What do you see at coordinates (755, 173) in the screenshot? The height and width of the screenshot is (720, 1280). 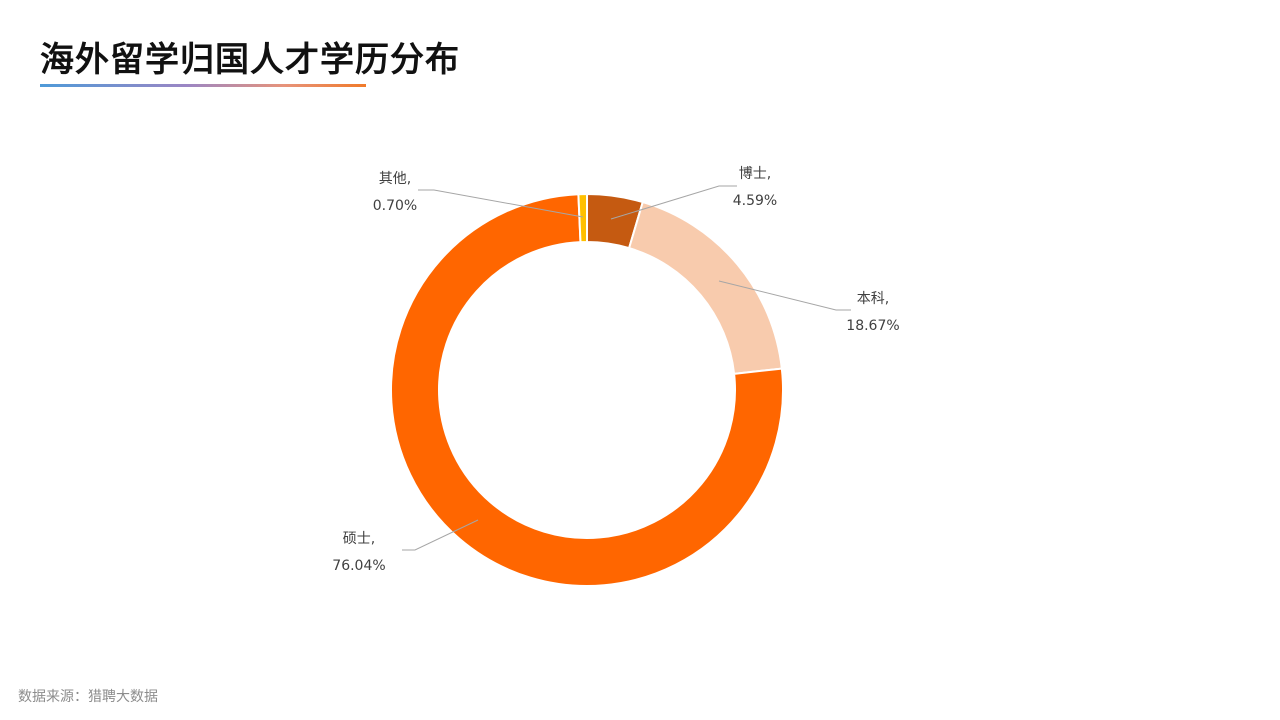 I see `slice-label-name-1: 博士,` at bounding box center [755, 173].